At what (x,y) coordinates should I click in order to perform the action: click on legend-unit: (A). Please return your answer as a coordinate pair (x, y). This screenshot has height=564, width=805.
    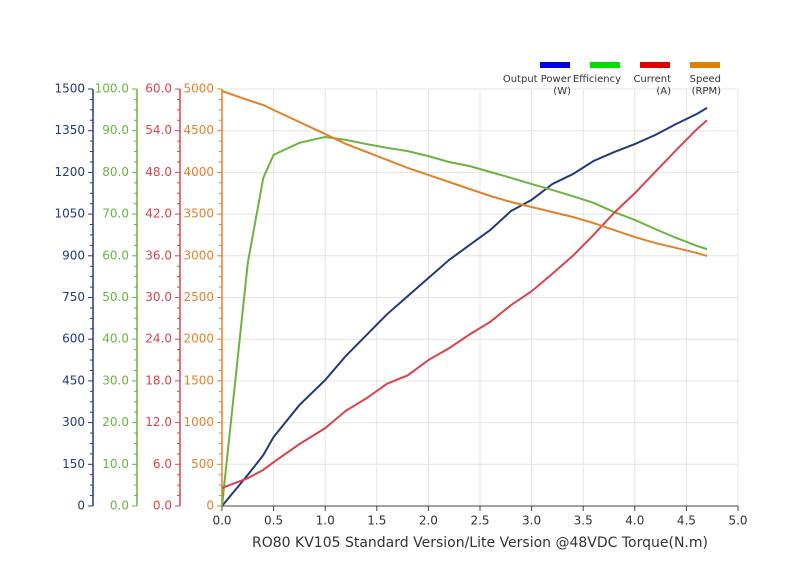
    Looking at the image, I should click on (663, 91).